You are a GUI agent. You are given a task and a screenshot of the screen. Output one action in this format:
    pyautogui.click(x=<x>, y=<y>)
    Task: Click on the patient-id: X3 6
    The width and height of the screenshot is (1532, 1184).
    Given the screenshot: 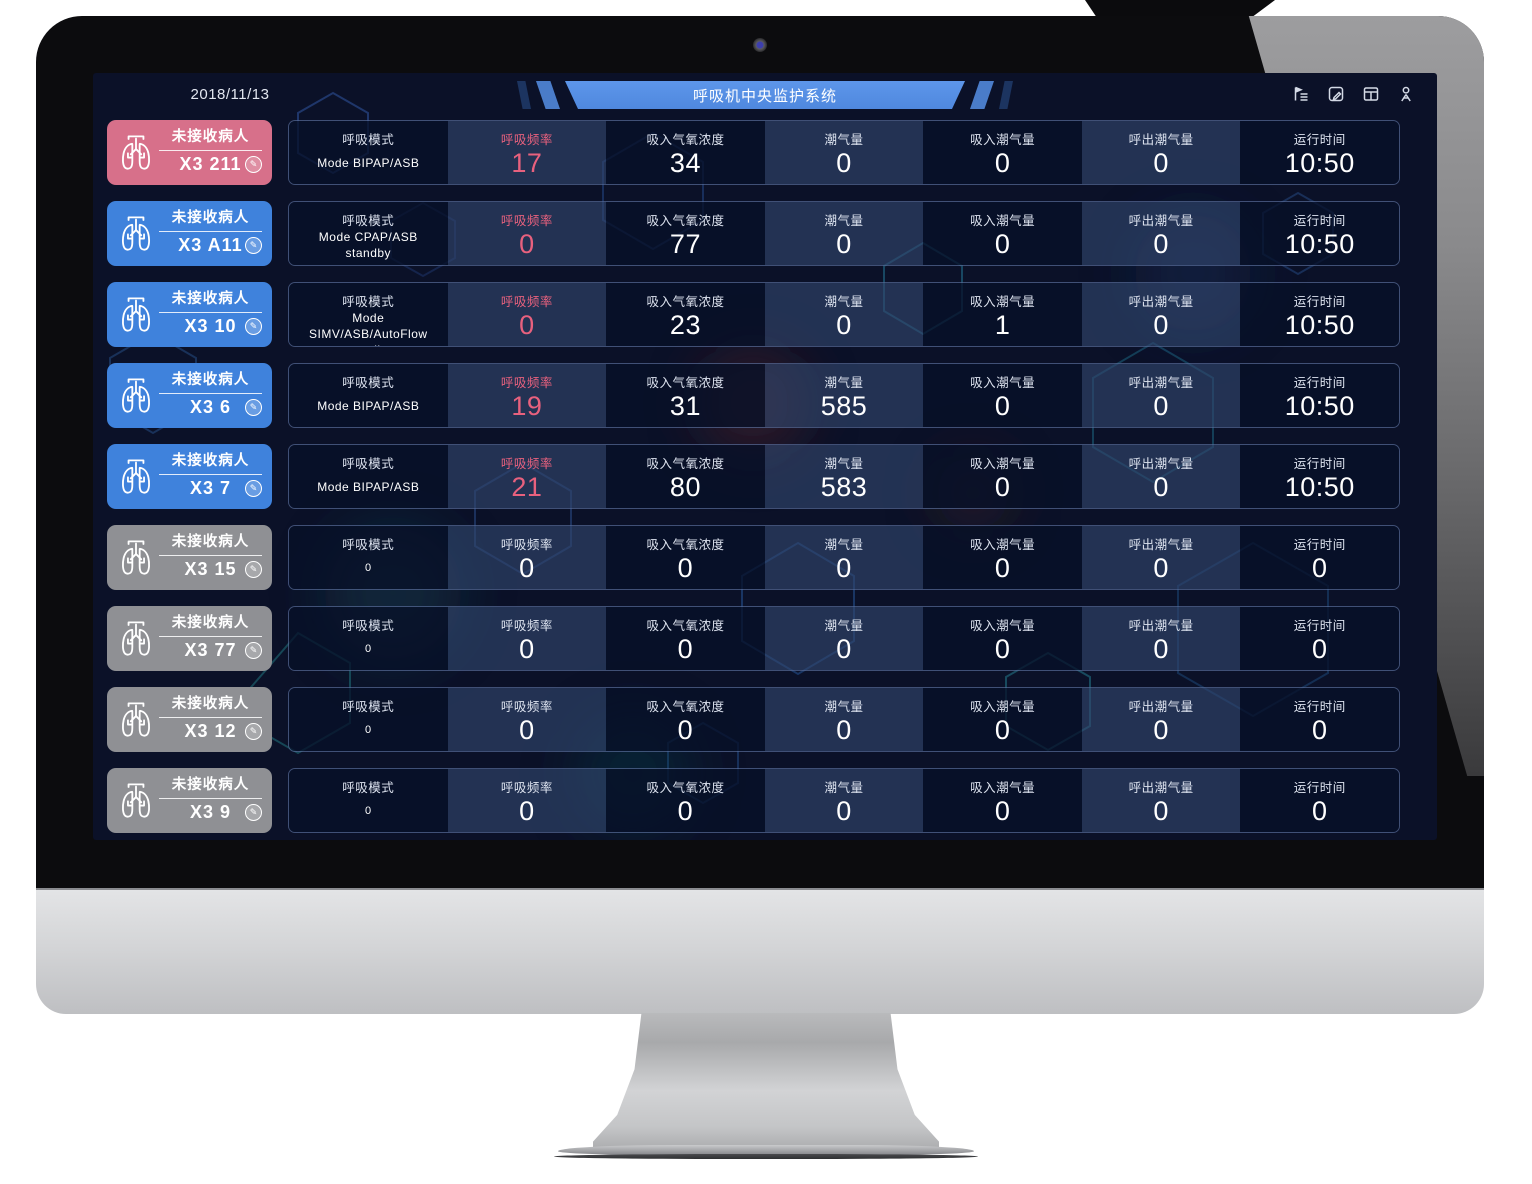 What is the action you would take?
    pyautogui.click(x=210, y=407)
    